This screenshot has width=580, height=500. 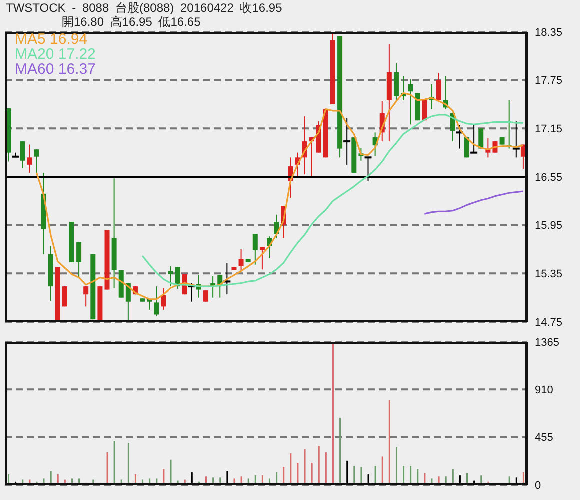 I want to click on text: MA20 17.22, so click(x=55, y=54).